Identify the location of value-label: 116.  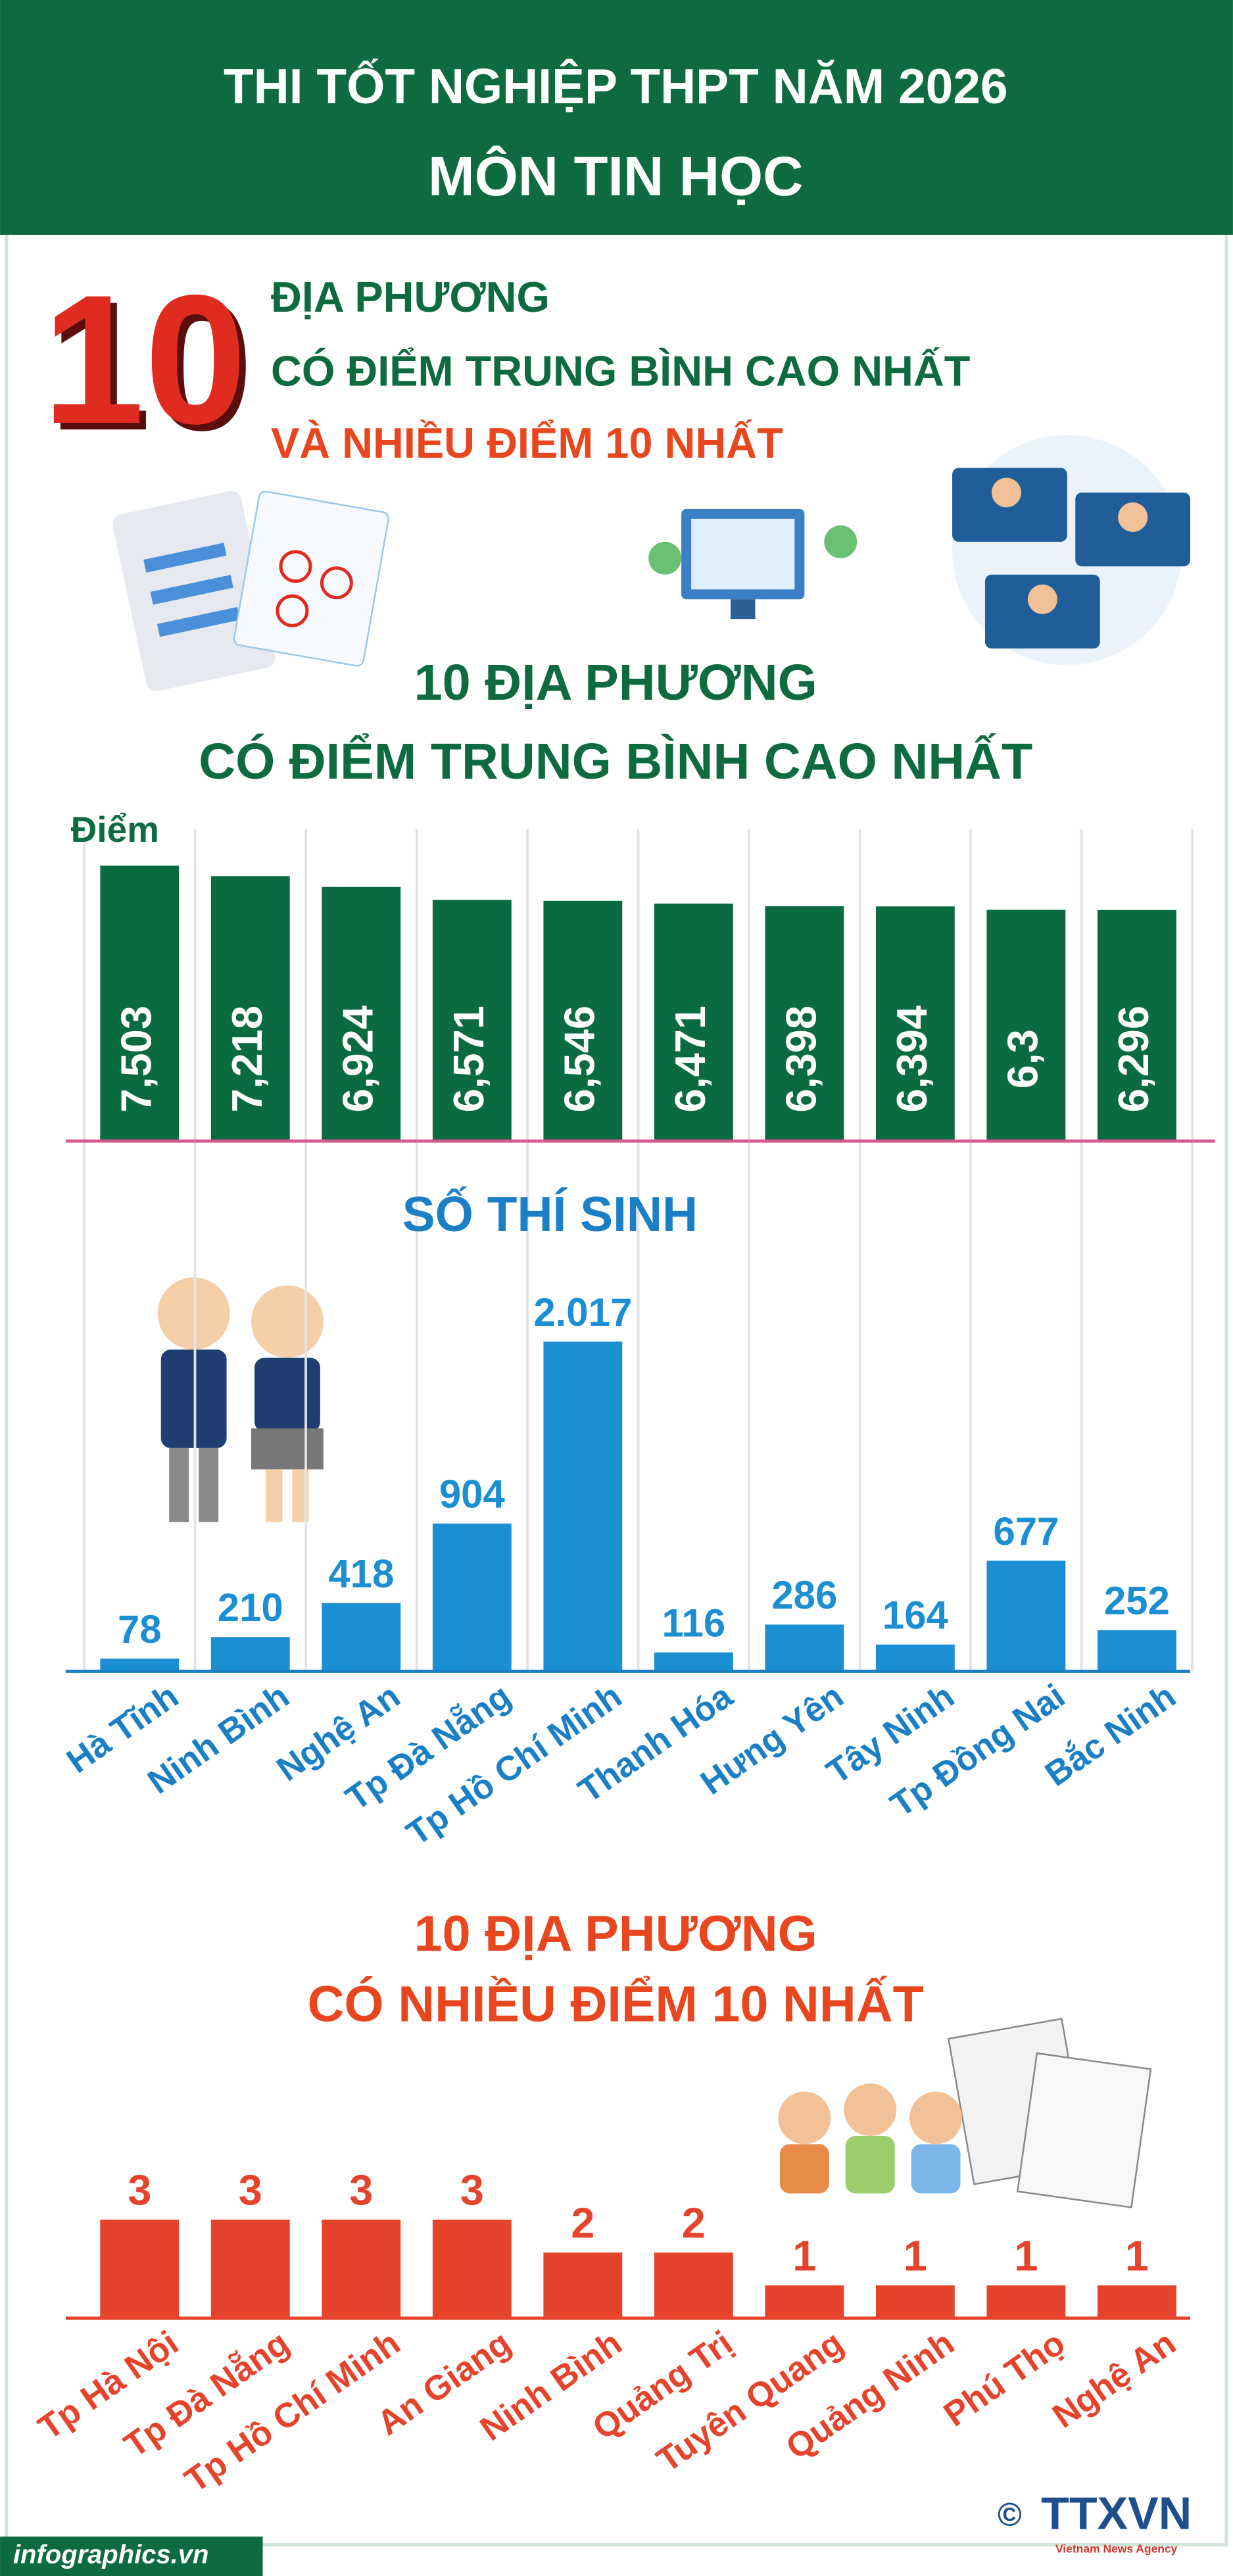
(694, 1623).